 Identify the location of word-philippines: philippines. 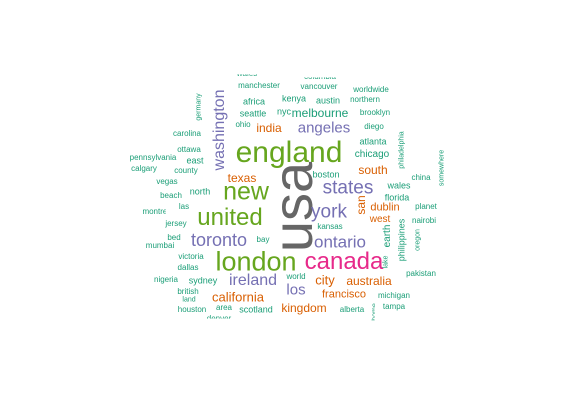
(401, 240).